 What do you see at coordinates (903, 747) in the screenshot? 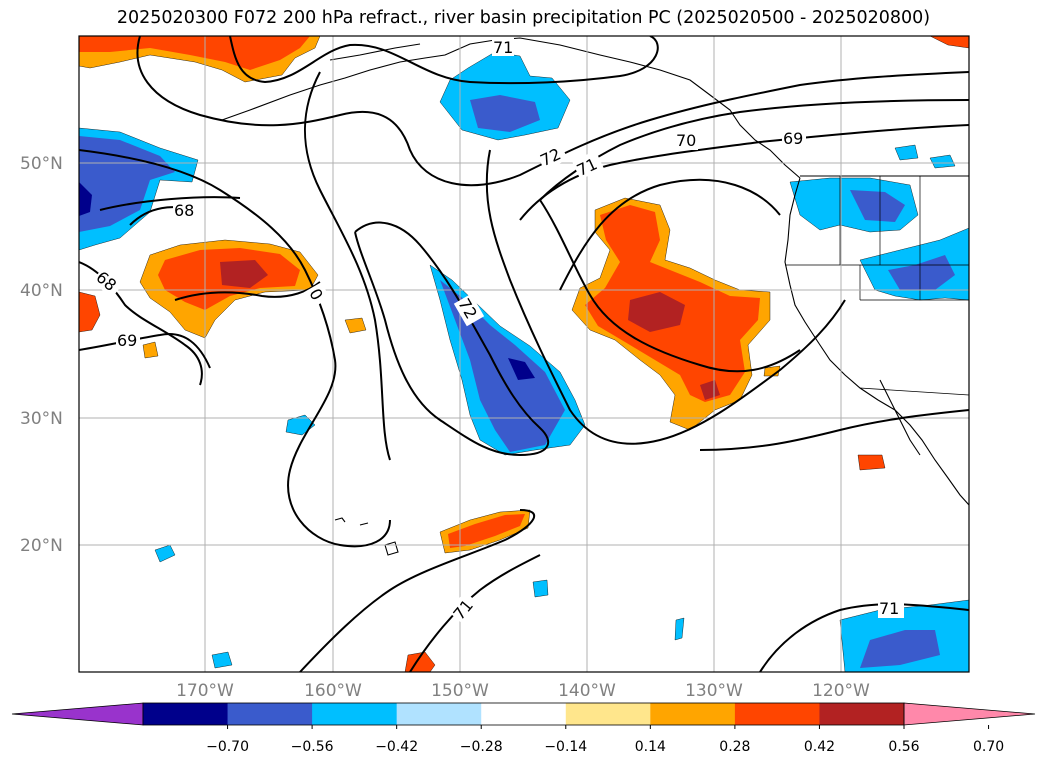
I see `colorbar-tick-label: 0.56` at bounding box center [903, 747].